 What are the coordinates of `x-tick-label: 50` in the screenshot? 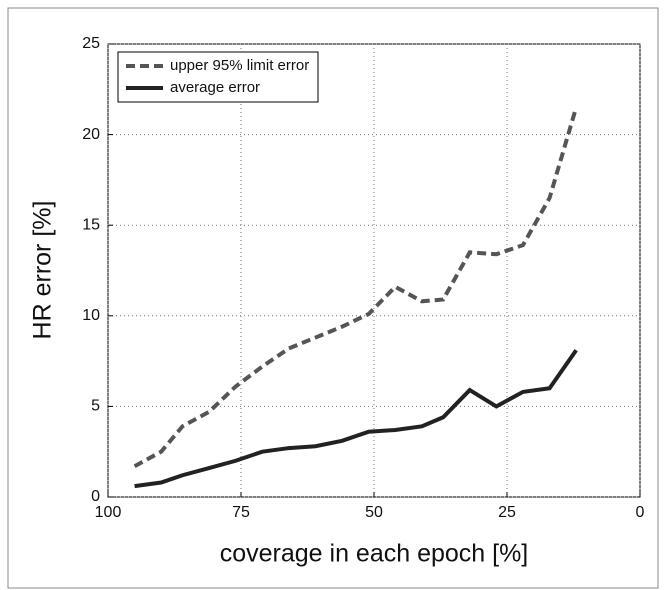 It's located at (374, 512).